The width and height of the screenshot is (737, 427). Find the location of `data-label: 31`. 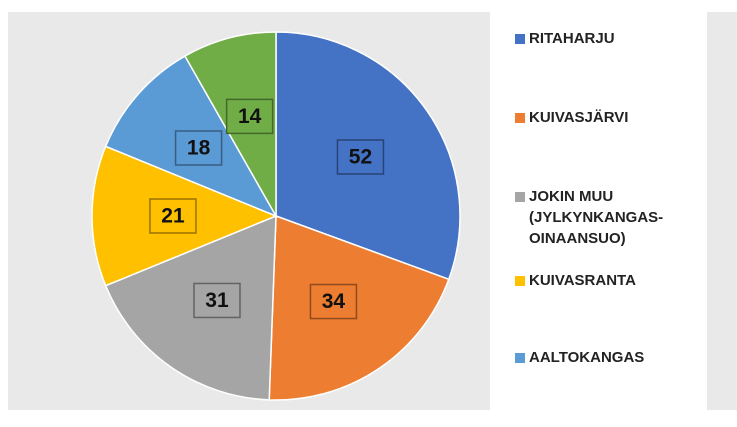

data-label: 31 is located at coordinates (217, 300).